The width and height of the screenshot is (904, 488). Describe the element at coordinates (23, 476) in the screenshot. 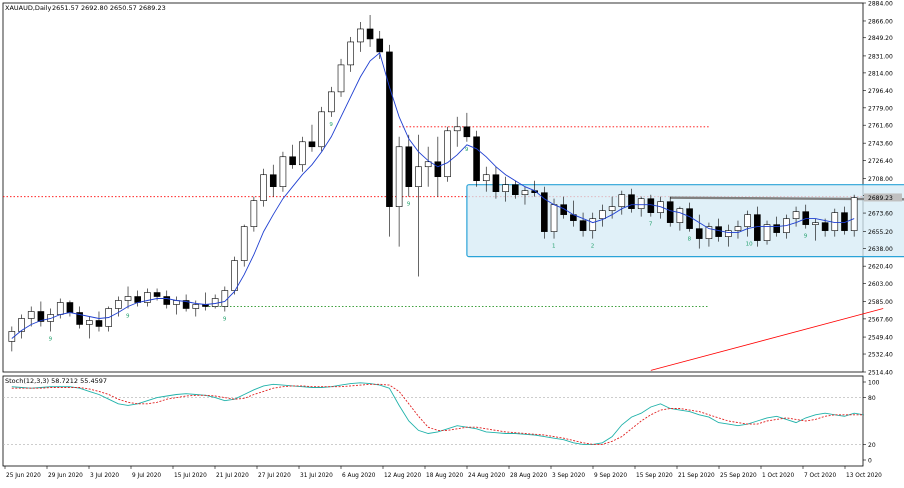

I see `date-tick-label: 25 Jun 2020` at that location.